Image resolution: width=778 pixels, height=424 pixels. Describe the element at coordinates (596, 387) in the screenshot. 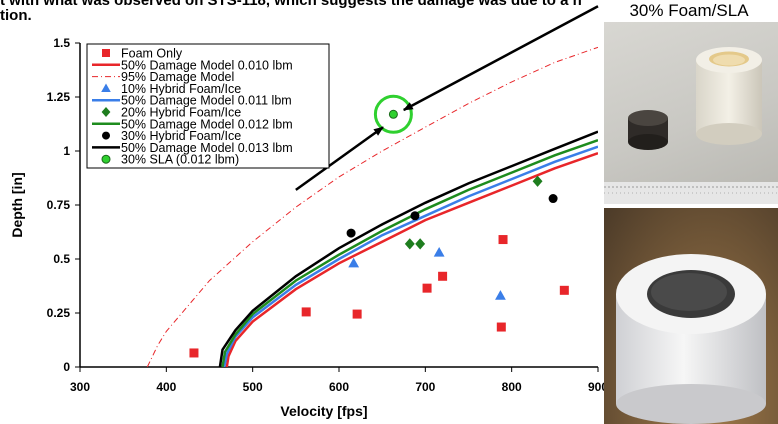

I see `x-tick-label: 900` at that location.